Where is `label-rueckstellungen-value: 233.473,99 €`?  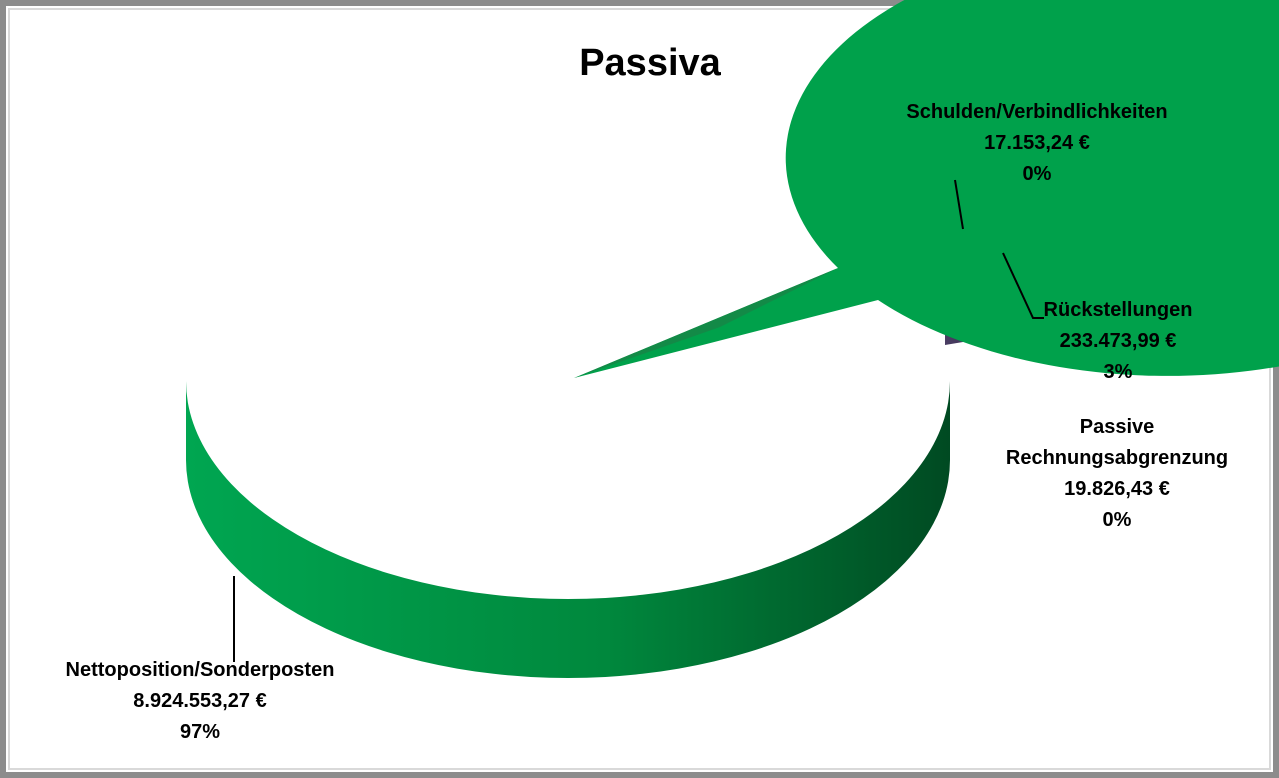
label-rueckstellungen-value: 233.473,99 € is located at coordinates (1118, 341).